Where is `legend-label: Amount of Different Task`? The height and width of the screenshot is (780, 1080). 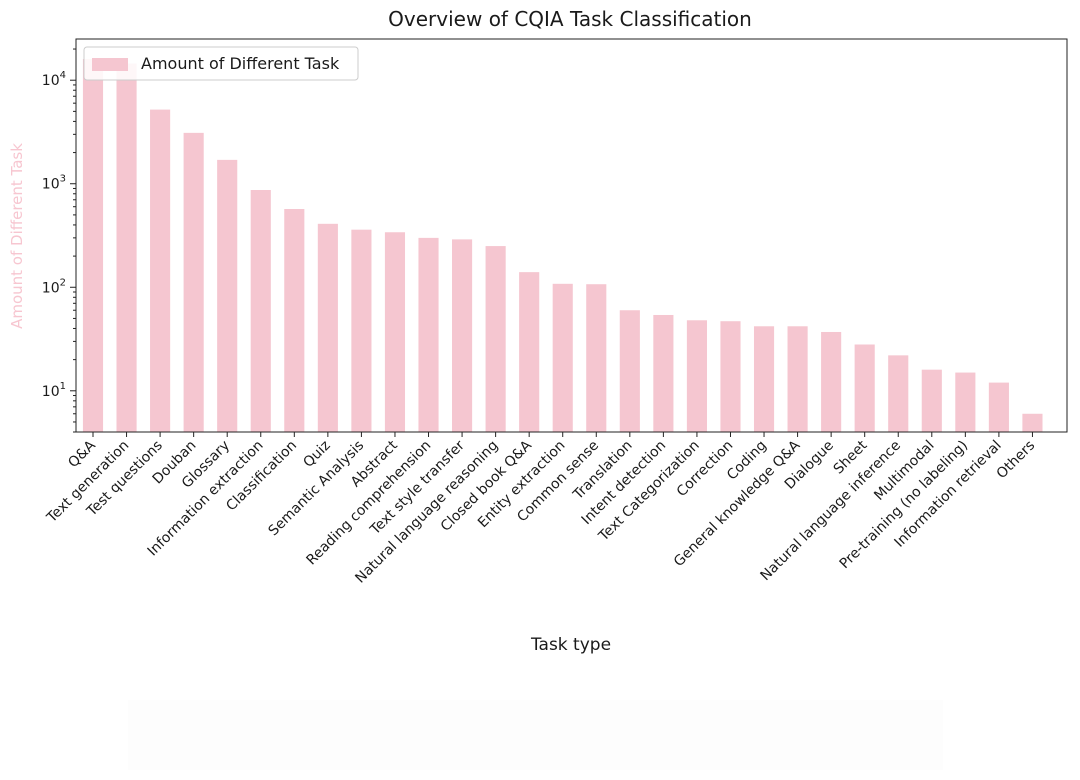
legend-label: Amount of Different Task is located at coordinates (240, 63).